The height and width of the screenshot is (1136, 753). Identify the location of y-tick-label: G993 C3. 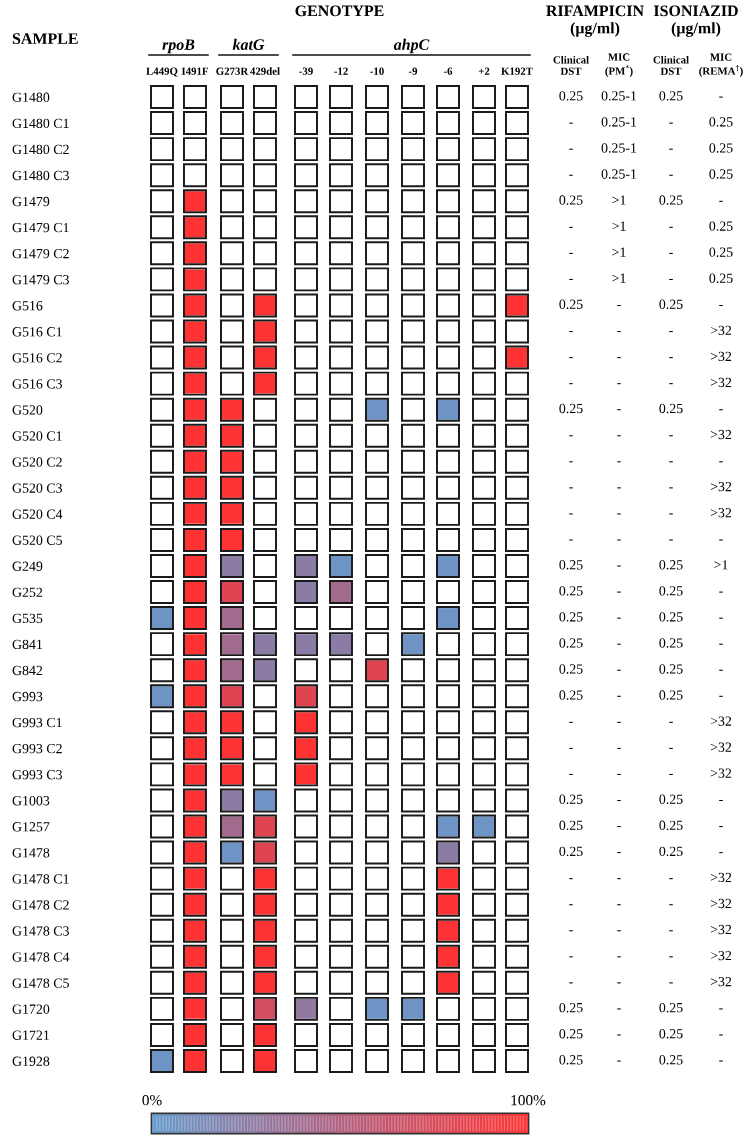
(37, 775).